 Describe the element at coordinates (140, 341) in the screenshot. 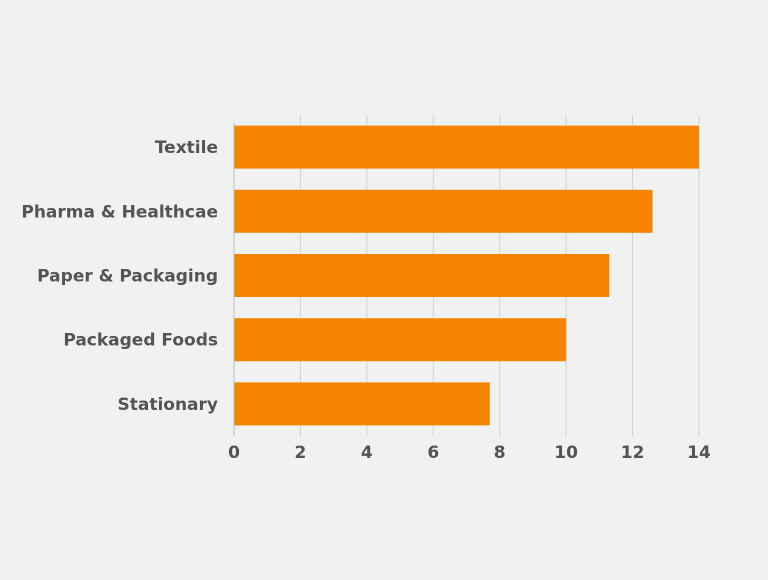

I see `category-label: Packaged Foods` at that location.